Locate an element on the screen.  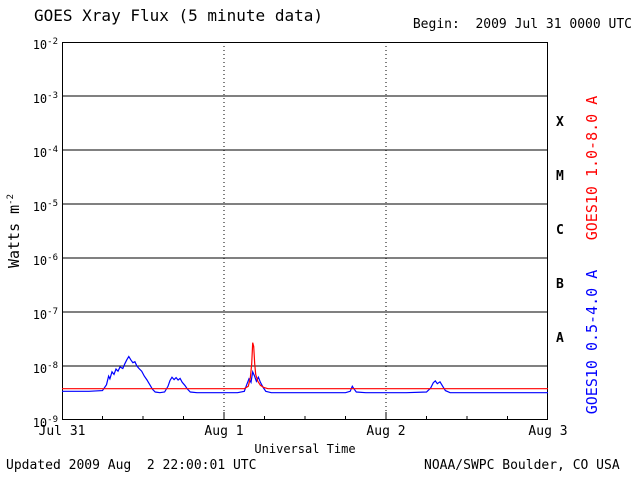
y-axis-tick-label: 10-9 is located at coordinates (45, 422).